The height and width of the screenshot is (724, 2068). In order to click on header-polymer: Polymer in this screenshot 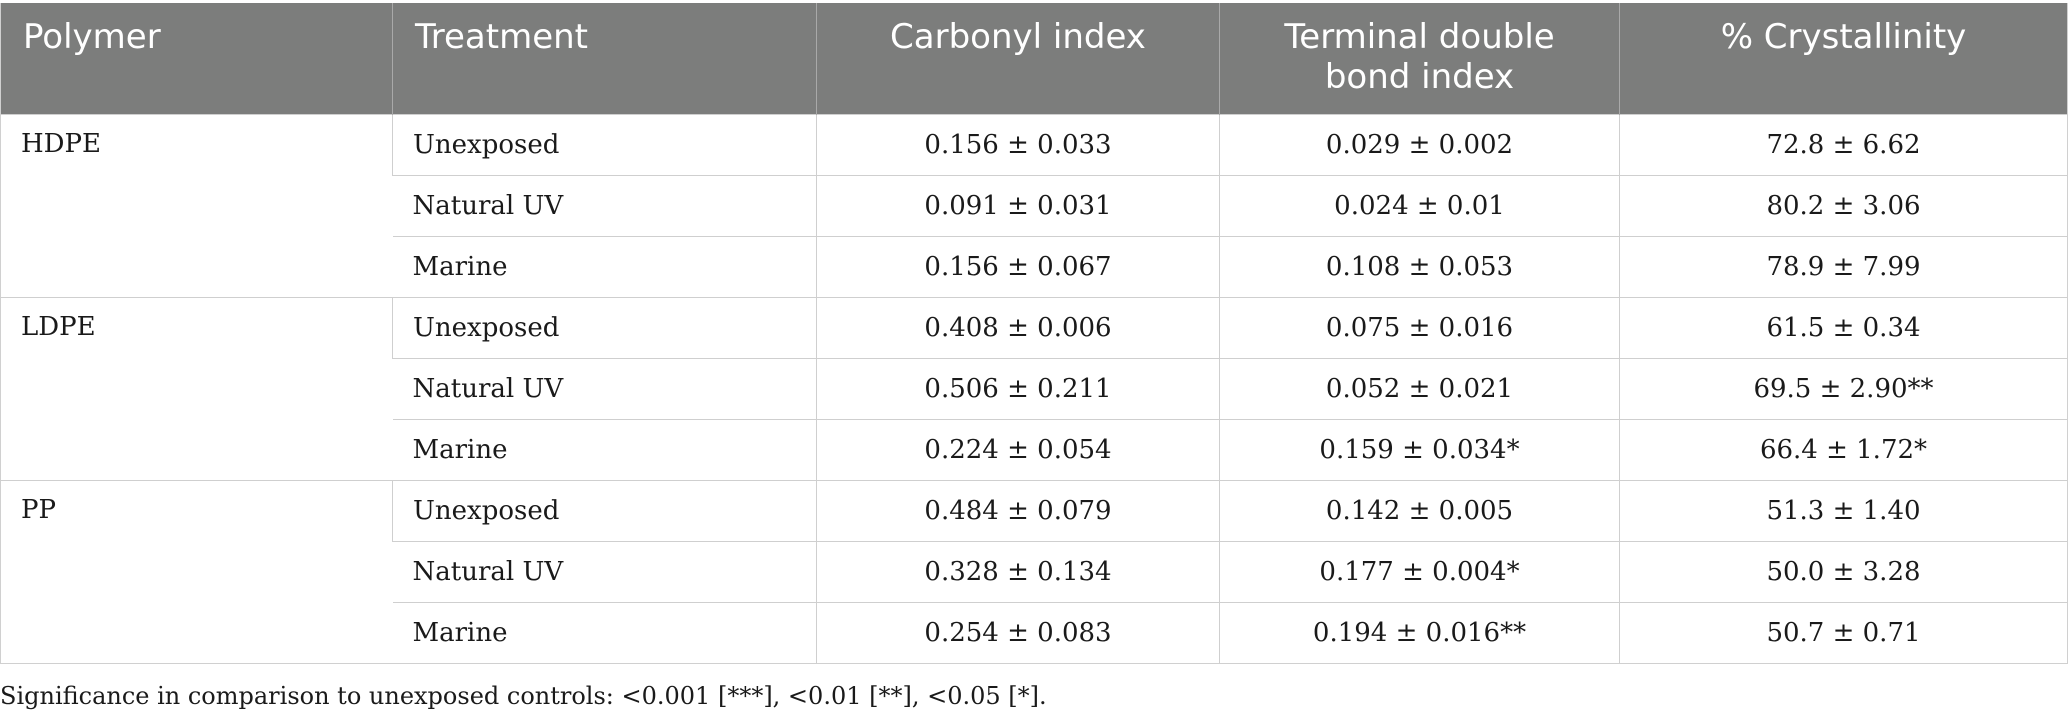, I will do `click(196, 58)`.